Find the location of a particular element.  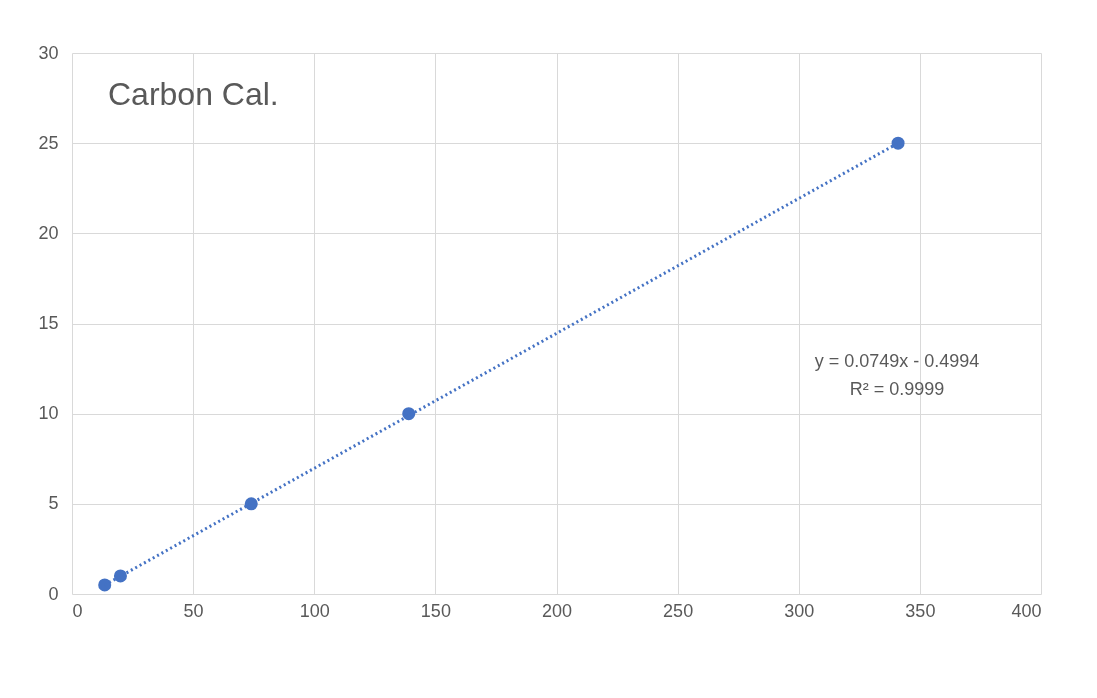

y-tick-label: 25 is located at coordinates (48, 142).